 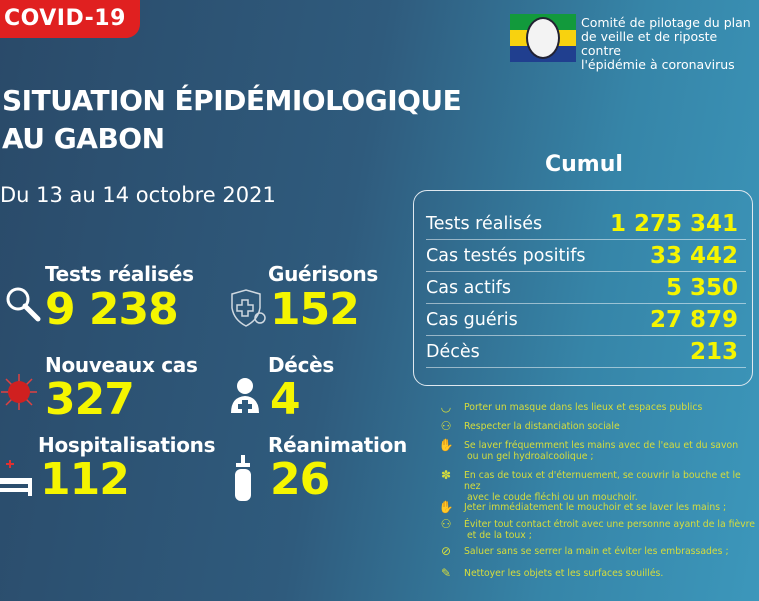 I want to click on stat-label: Réanimation, so click(x=337, y=445).